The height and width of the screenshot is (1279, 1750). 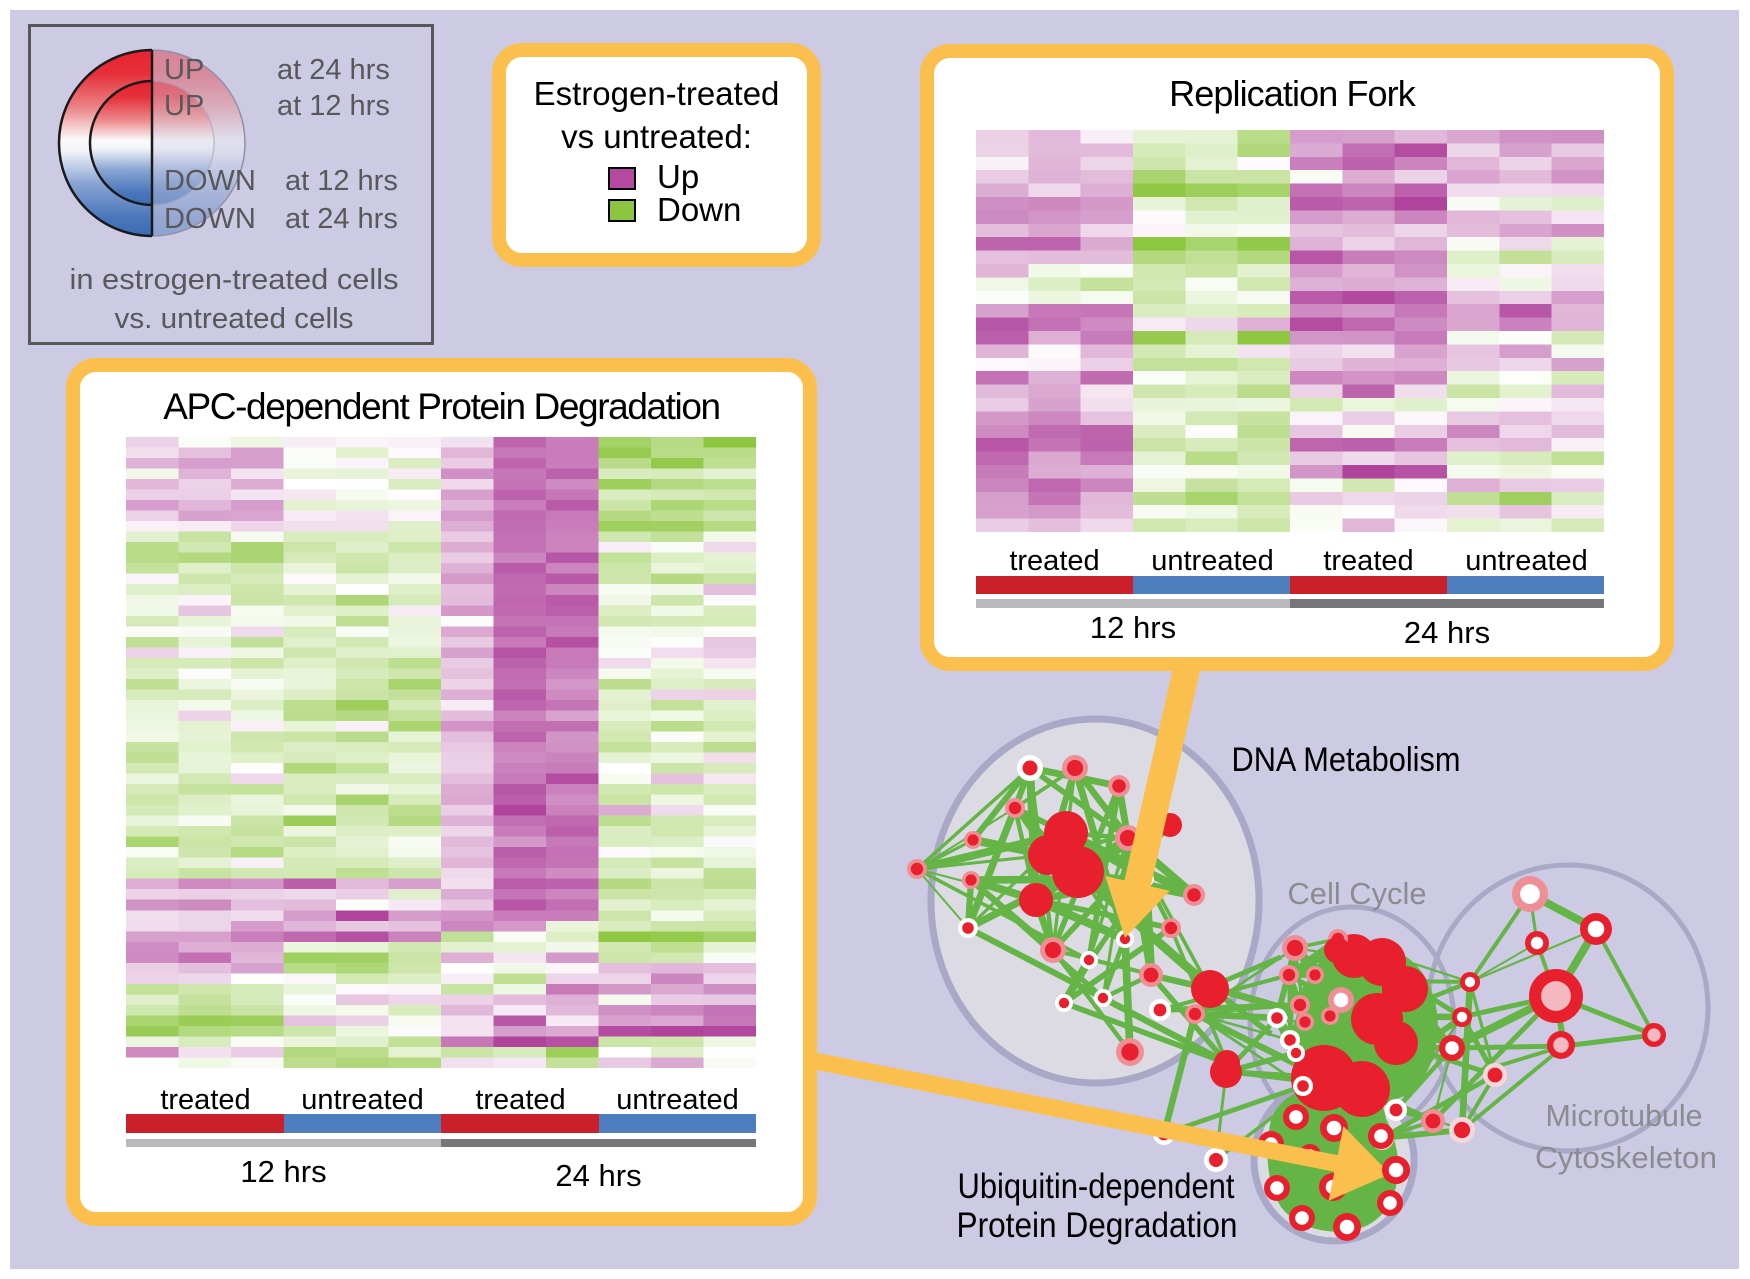 What do you see at coordinates (234, 319) in the screenshot?
I see `svg-text: vs. untreated cells` at bounding box center [234, 319].